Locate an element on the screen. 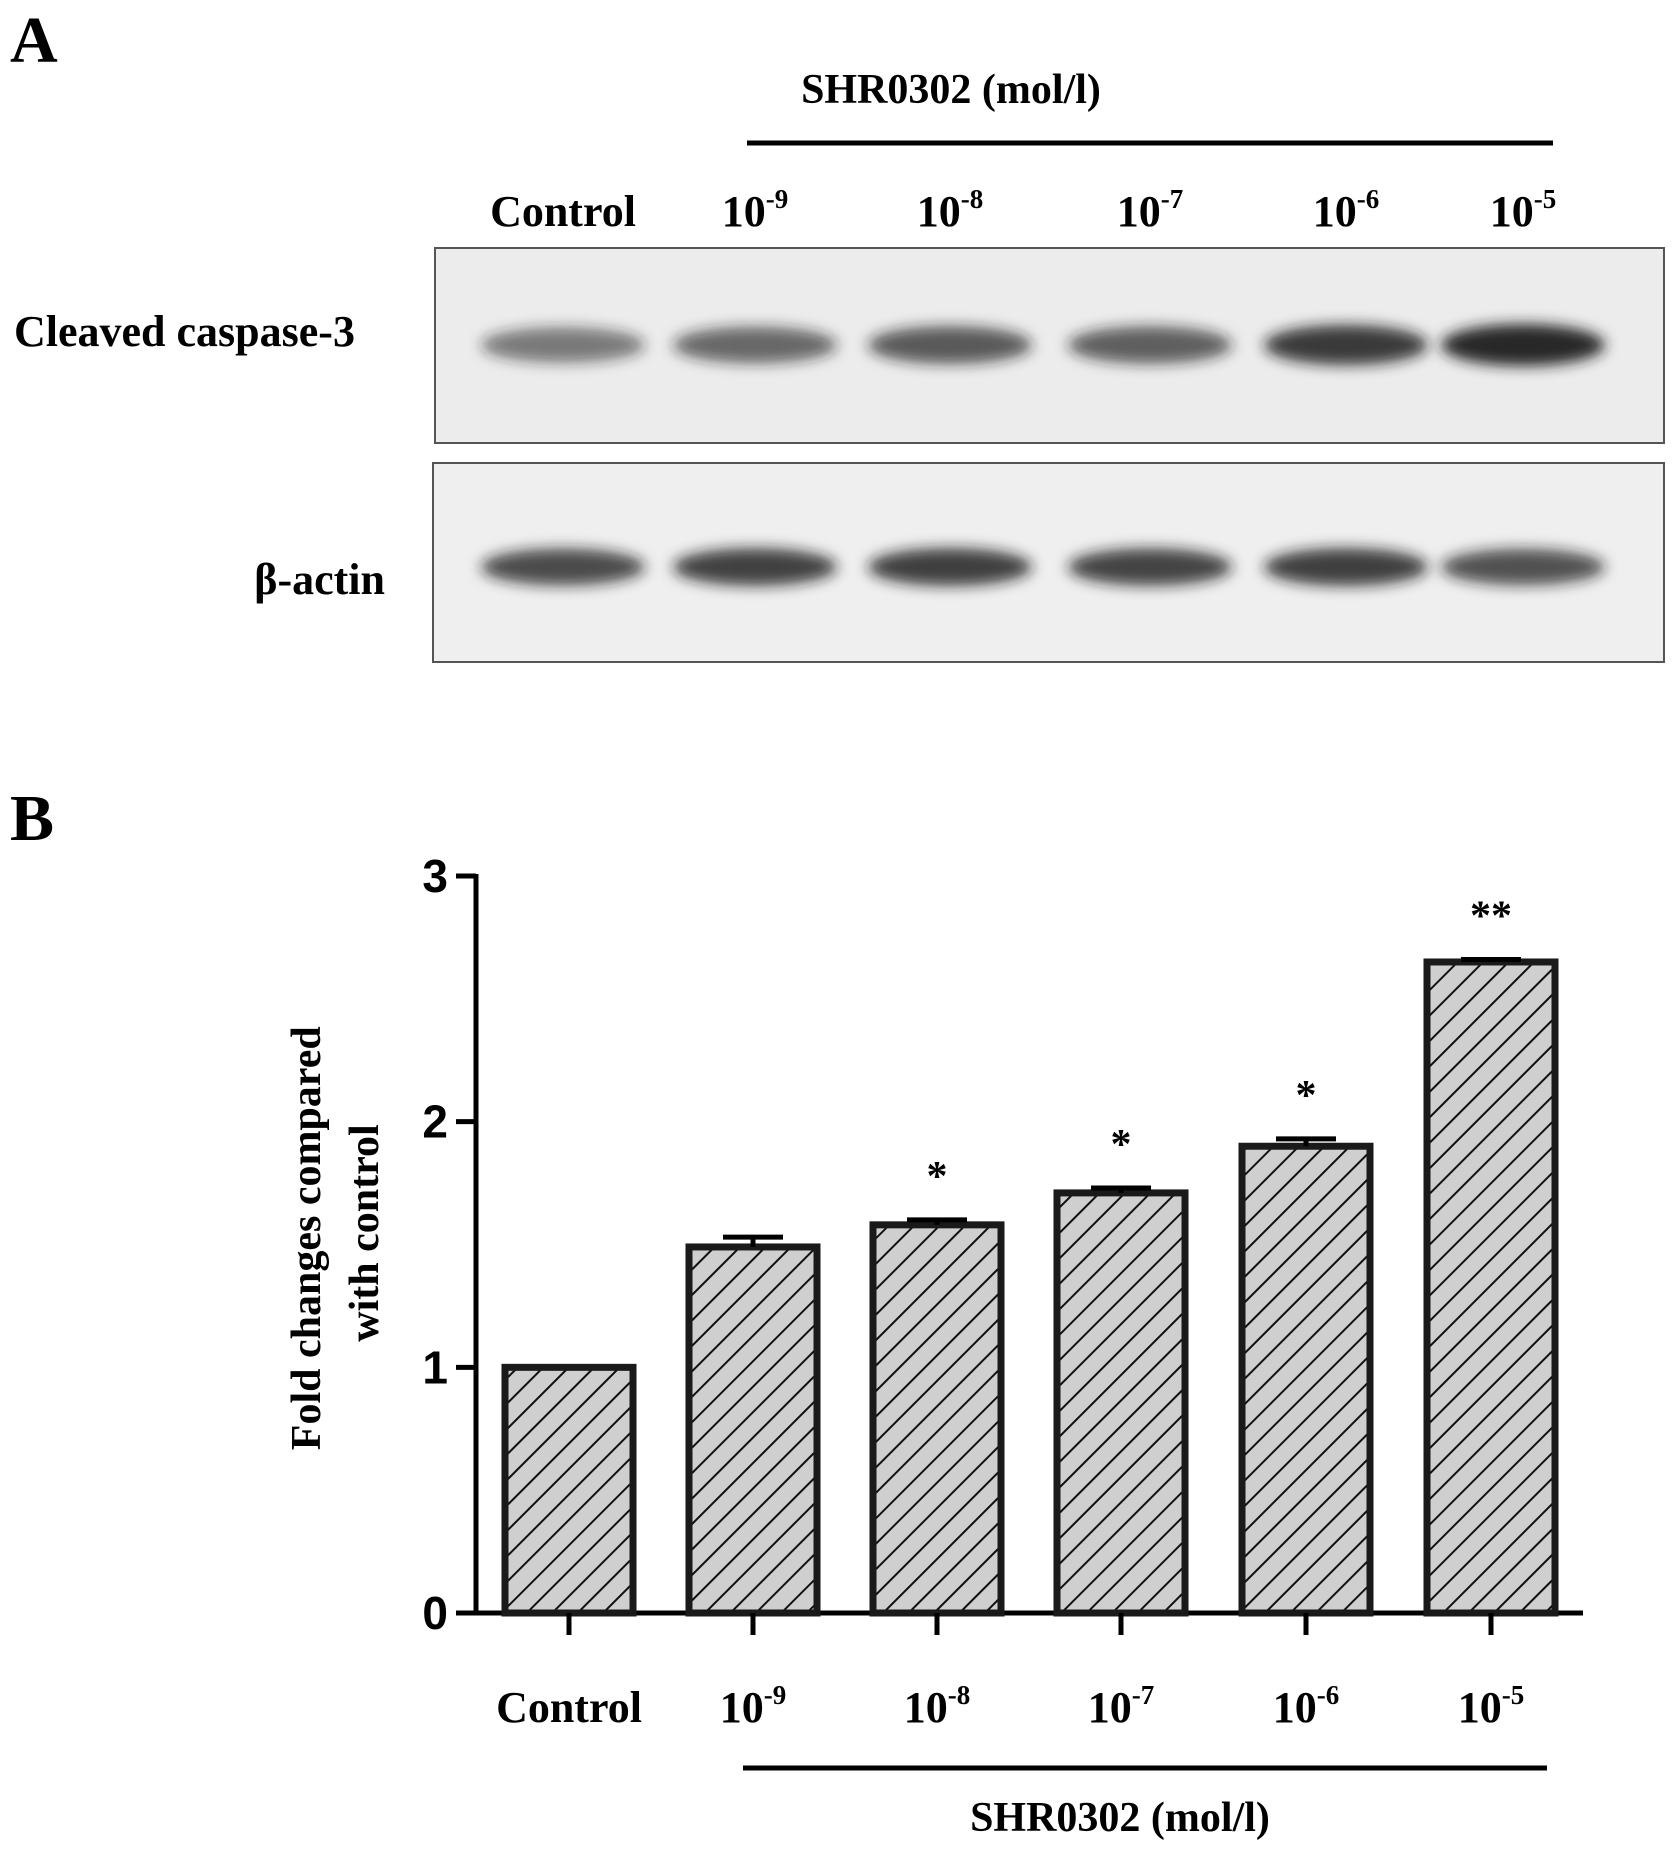 The image size is (1677, 1851). blot-cleaved-caspase-3-bands is located at coordinates (1043, 345).